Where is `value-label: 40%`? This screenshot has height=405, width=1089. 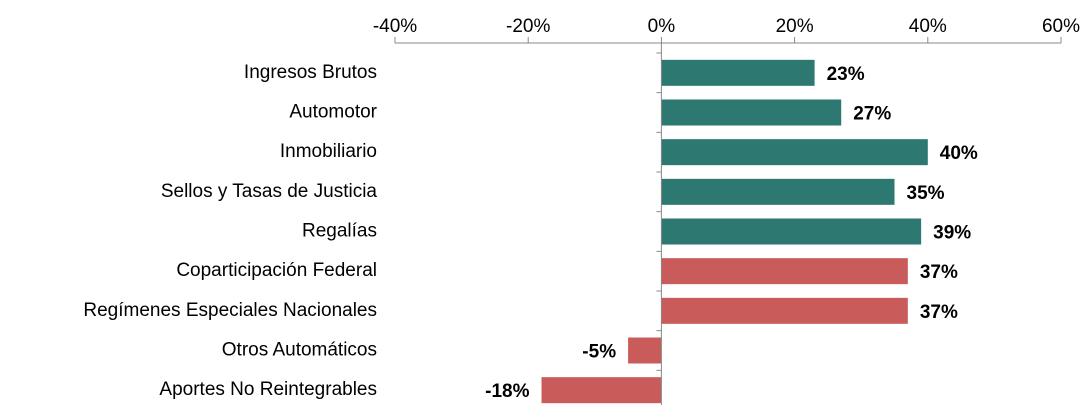 value-label: 40% is located at coordinates (959, 153).